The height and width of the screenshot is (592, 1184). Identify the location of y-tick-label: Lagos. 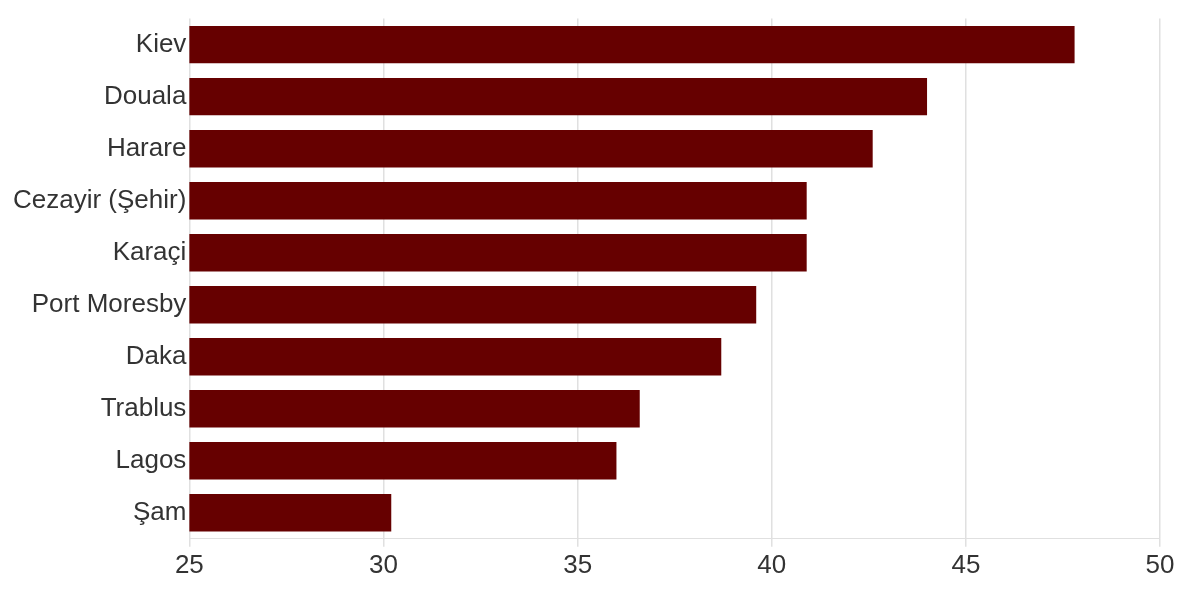
(151, 458).